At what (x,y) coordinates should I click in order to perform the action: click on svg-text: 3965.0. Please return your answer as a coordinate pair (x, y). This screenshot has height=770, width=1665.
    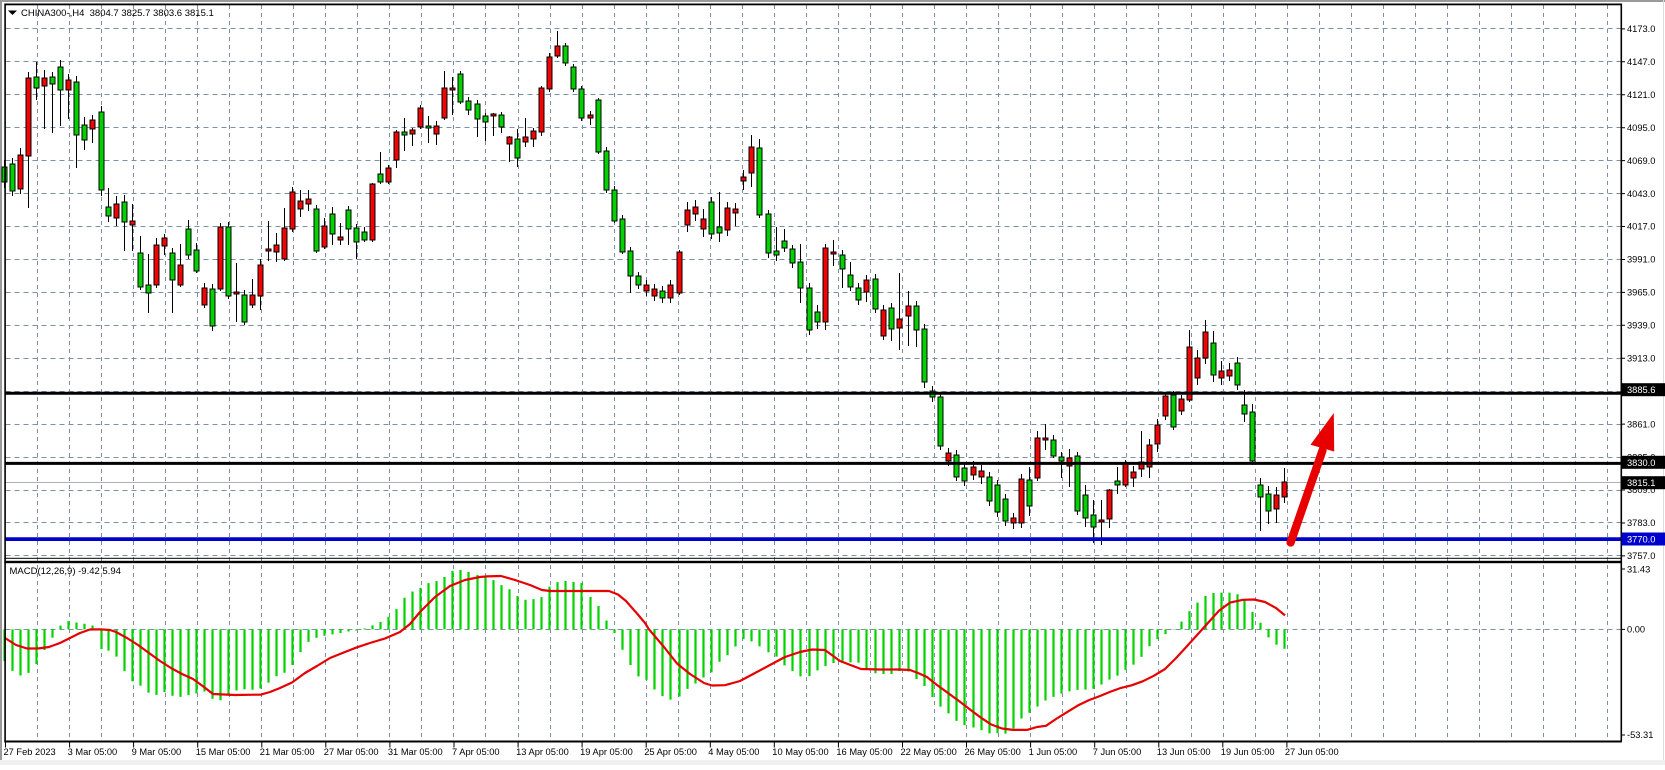
    Looking at the image, I should click on (1641, 293).